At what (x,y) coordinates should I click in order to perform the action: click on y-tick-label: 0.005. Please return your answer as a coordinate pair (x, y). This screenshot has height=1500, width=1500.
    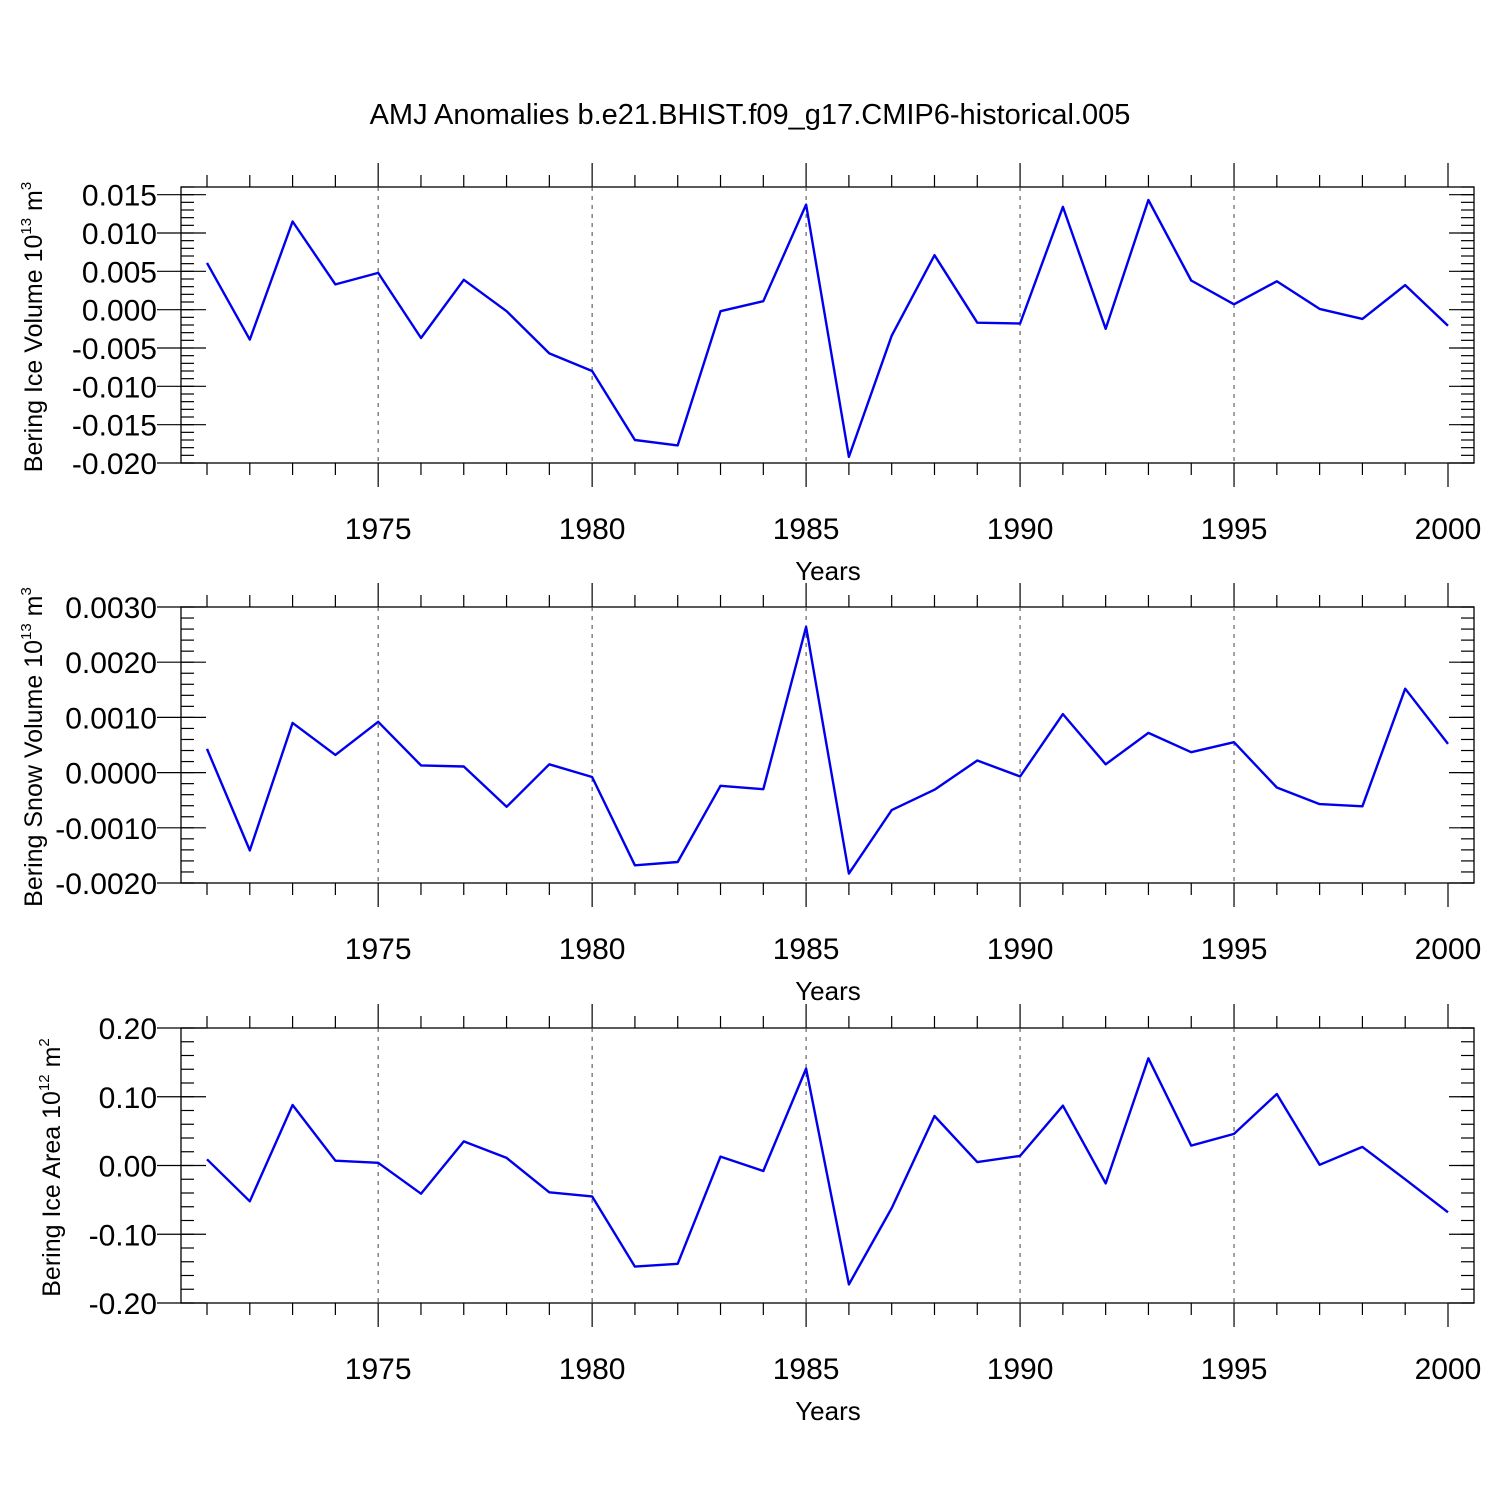
    Looking at the image, I should click on (119, 272).